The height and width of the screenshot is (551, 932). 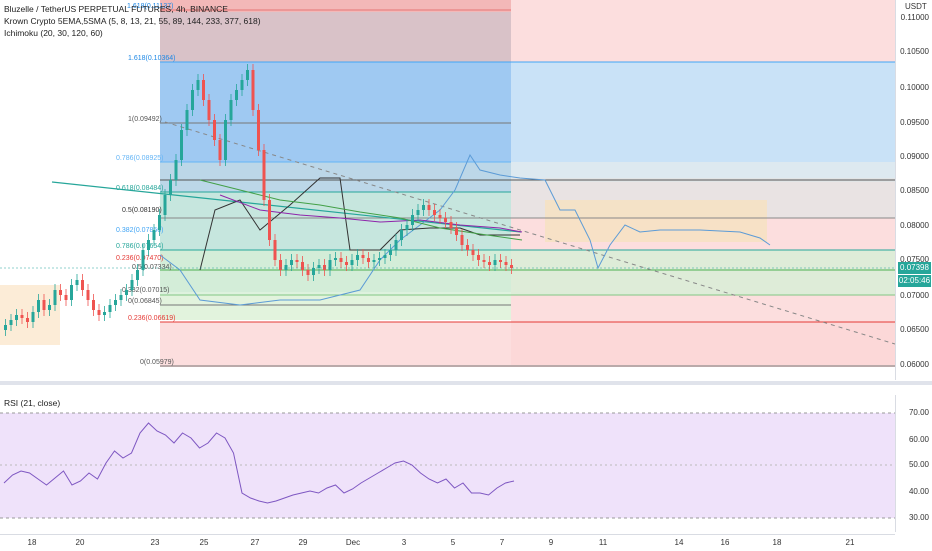 I want to click on time-tick: 23, so click(x=155, y=542).